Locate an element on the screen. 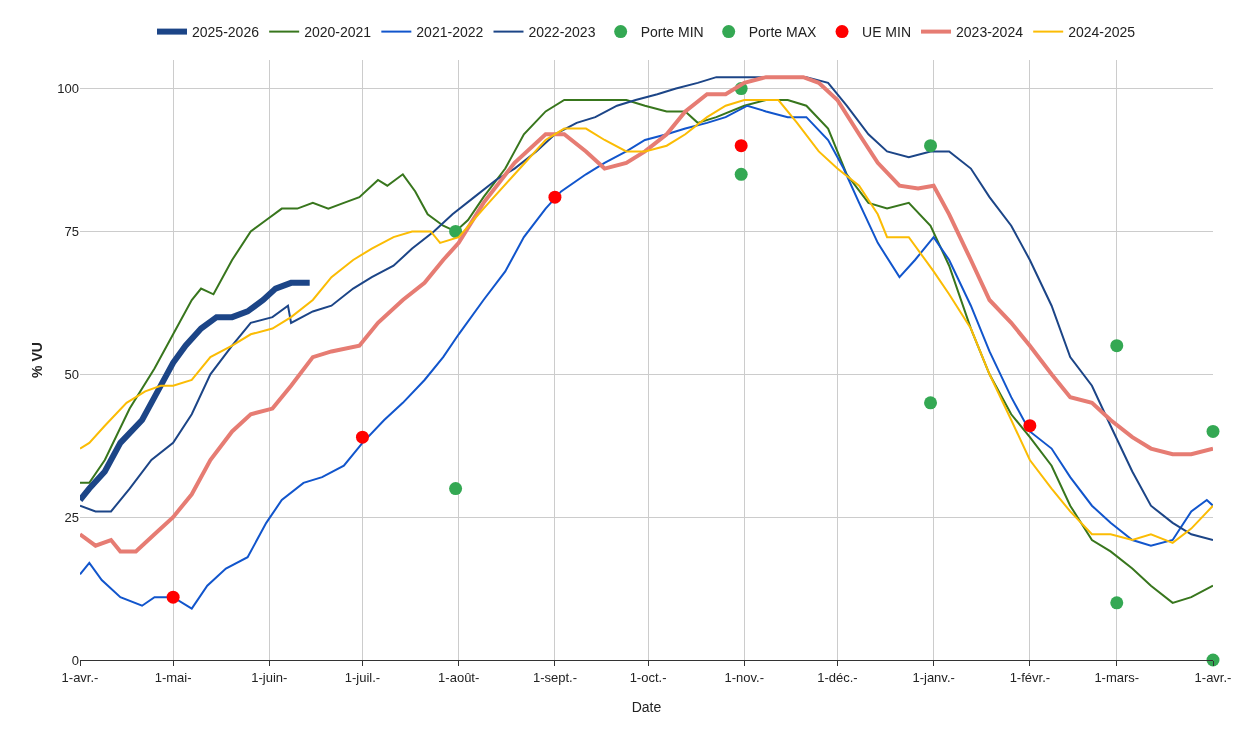 This screenshot has width=1243, height=730. legend-label: Porte MIN is located at coordinates (672, 32).